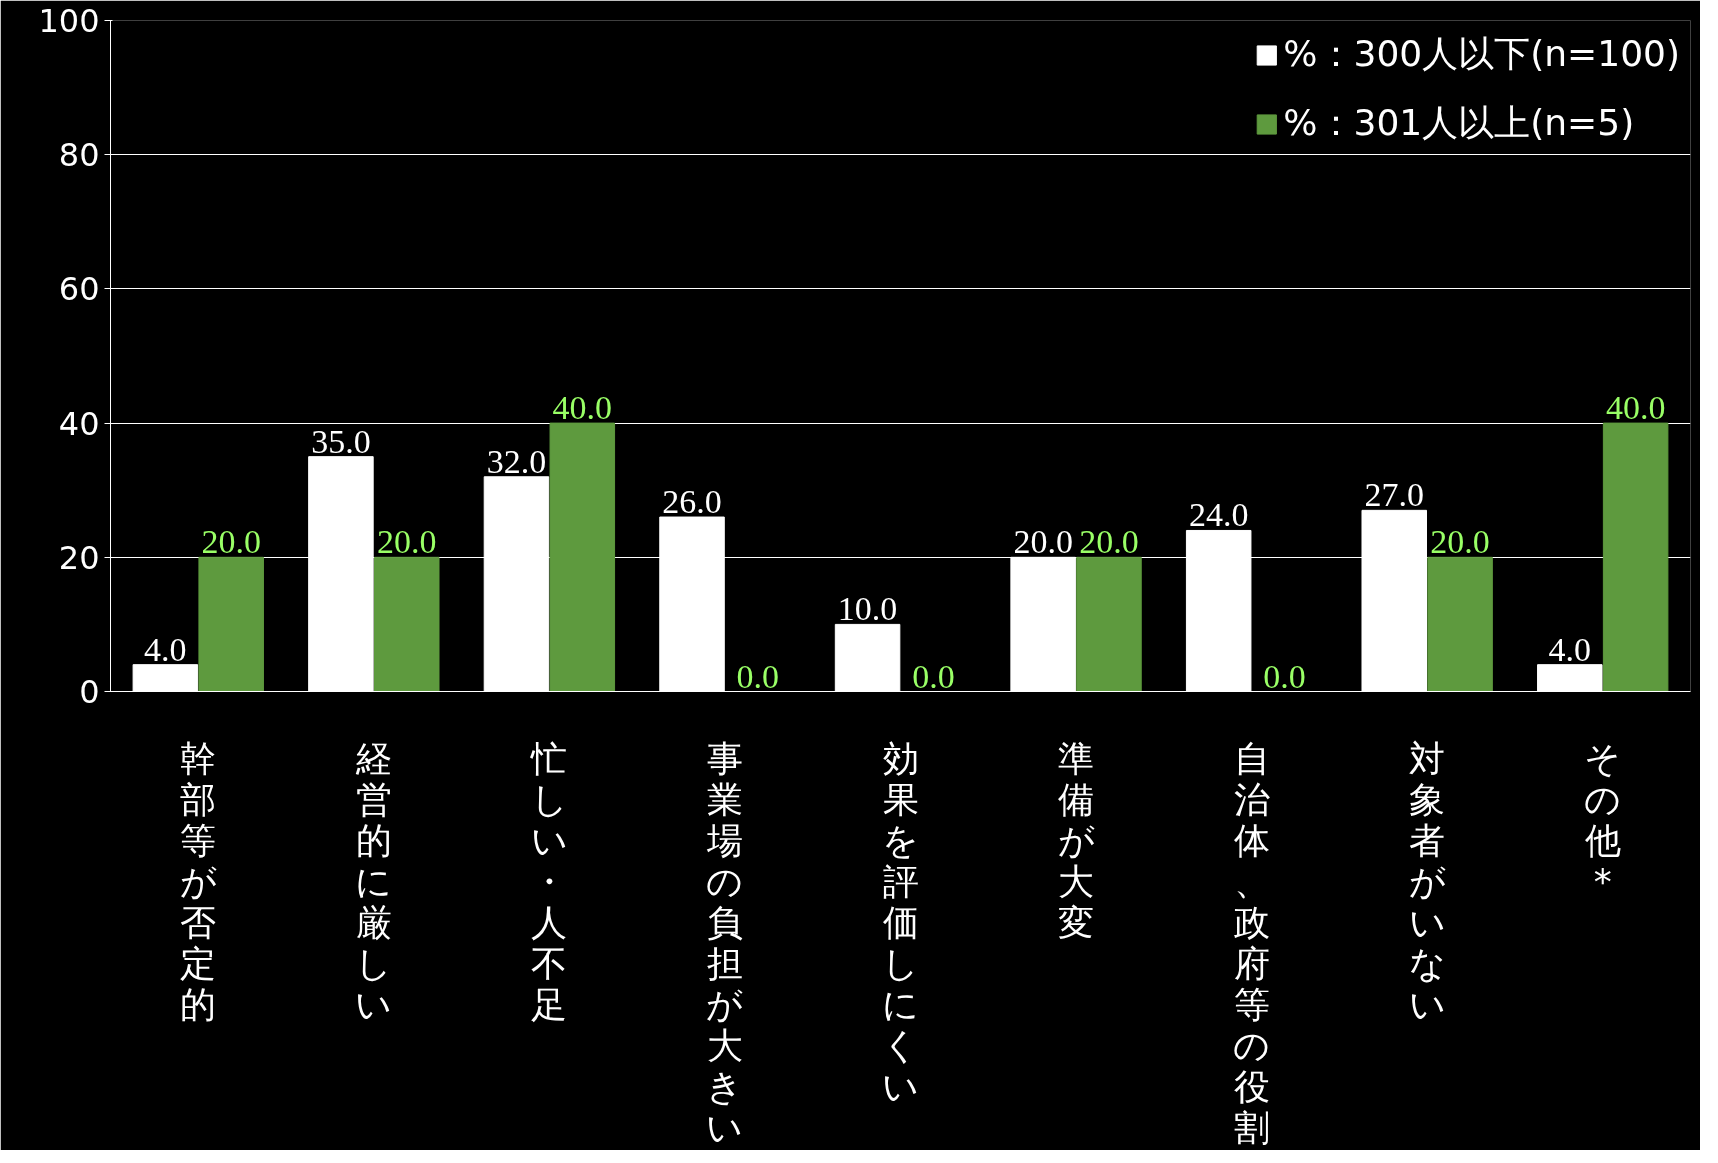 The height and width of the screenshot is (1163, 1718). I want to click on data-label: 24.0, so click(1218, 515).